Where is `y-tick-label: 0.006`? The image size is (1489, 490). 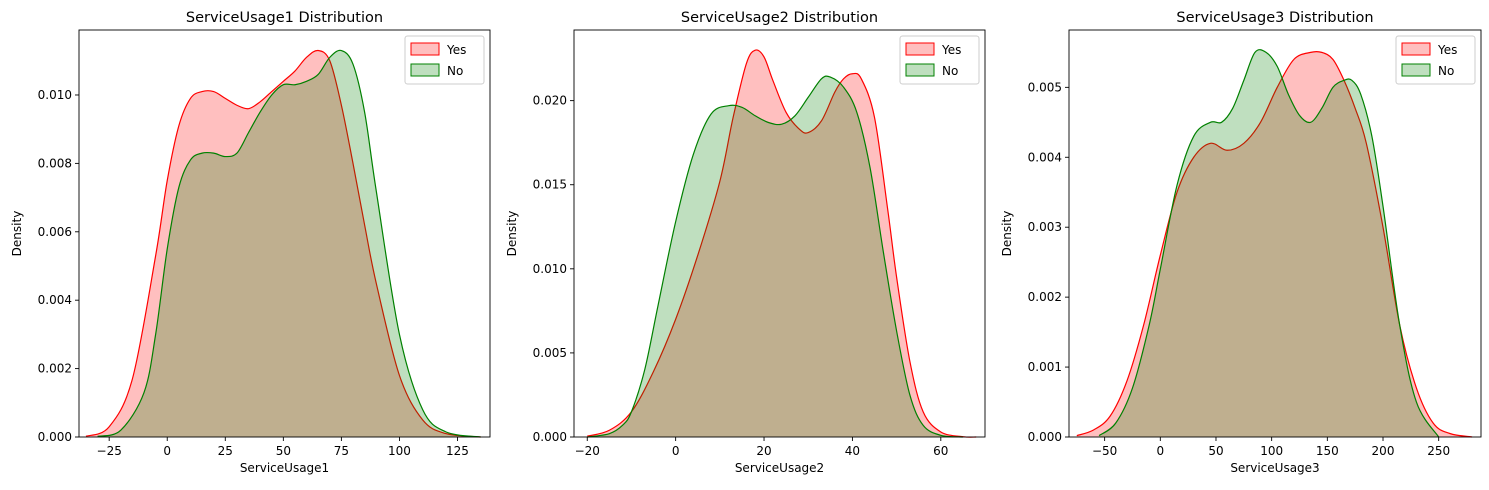 y-tick-label: 0.006 is located at coordinates (55, 232).